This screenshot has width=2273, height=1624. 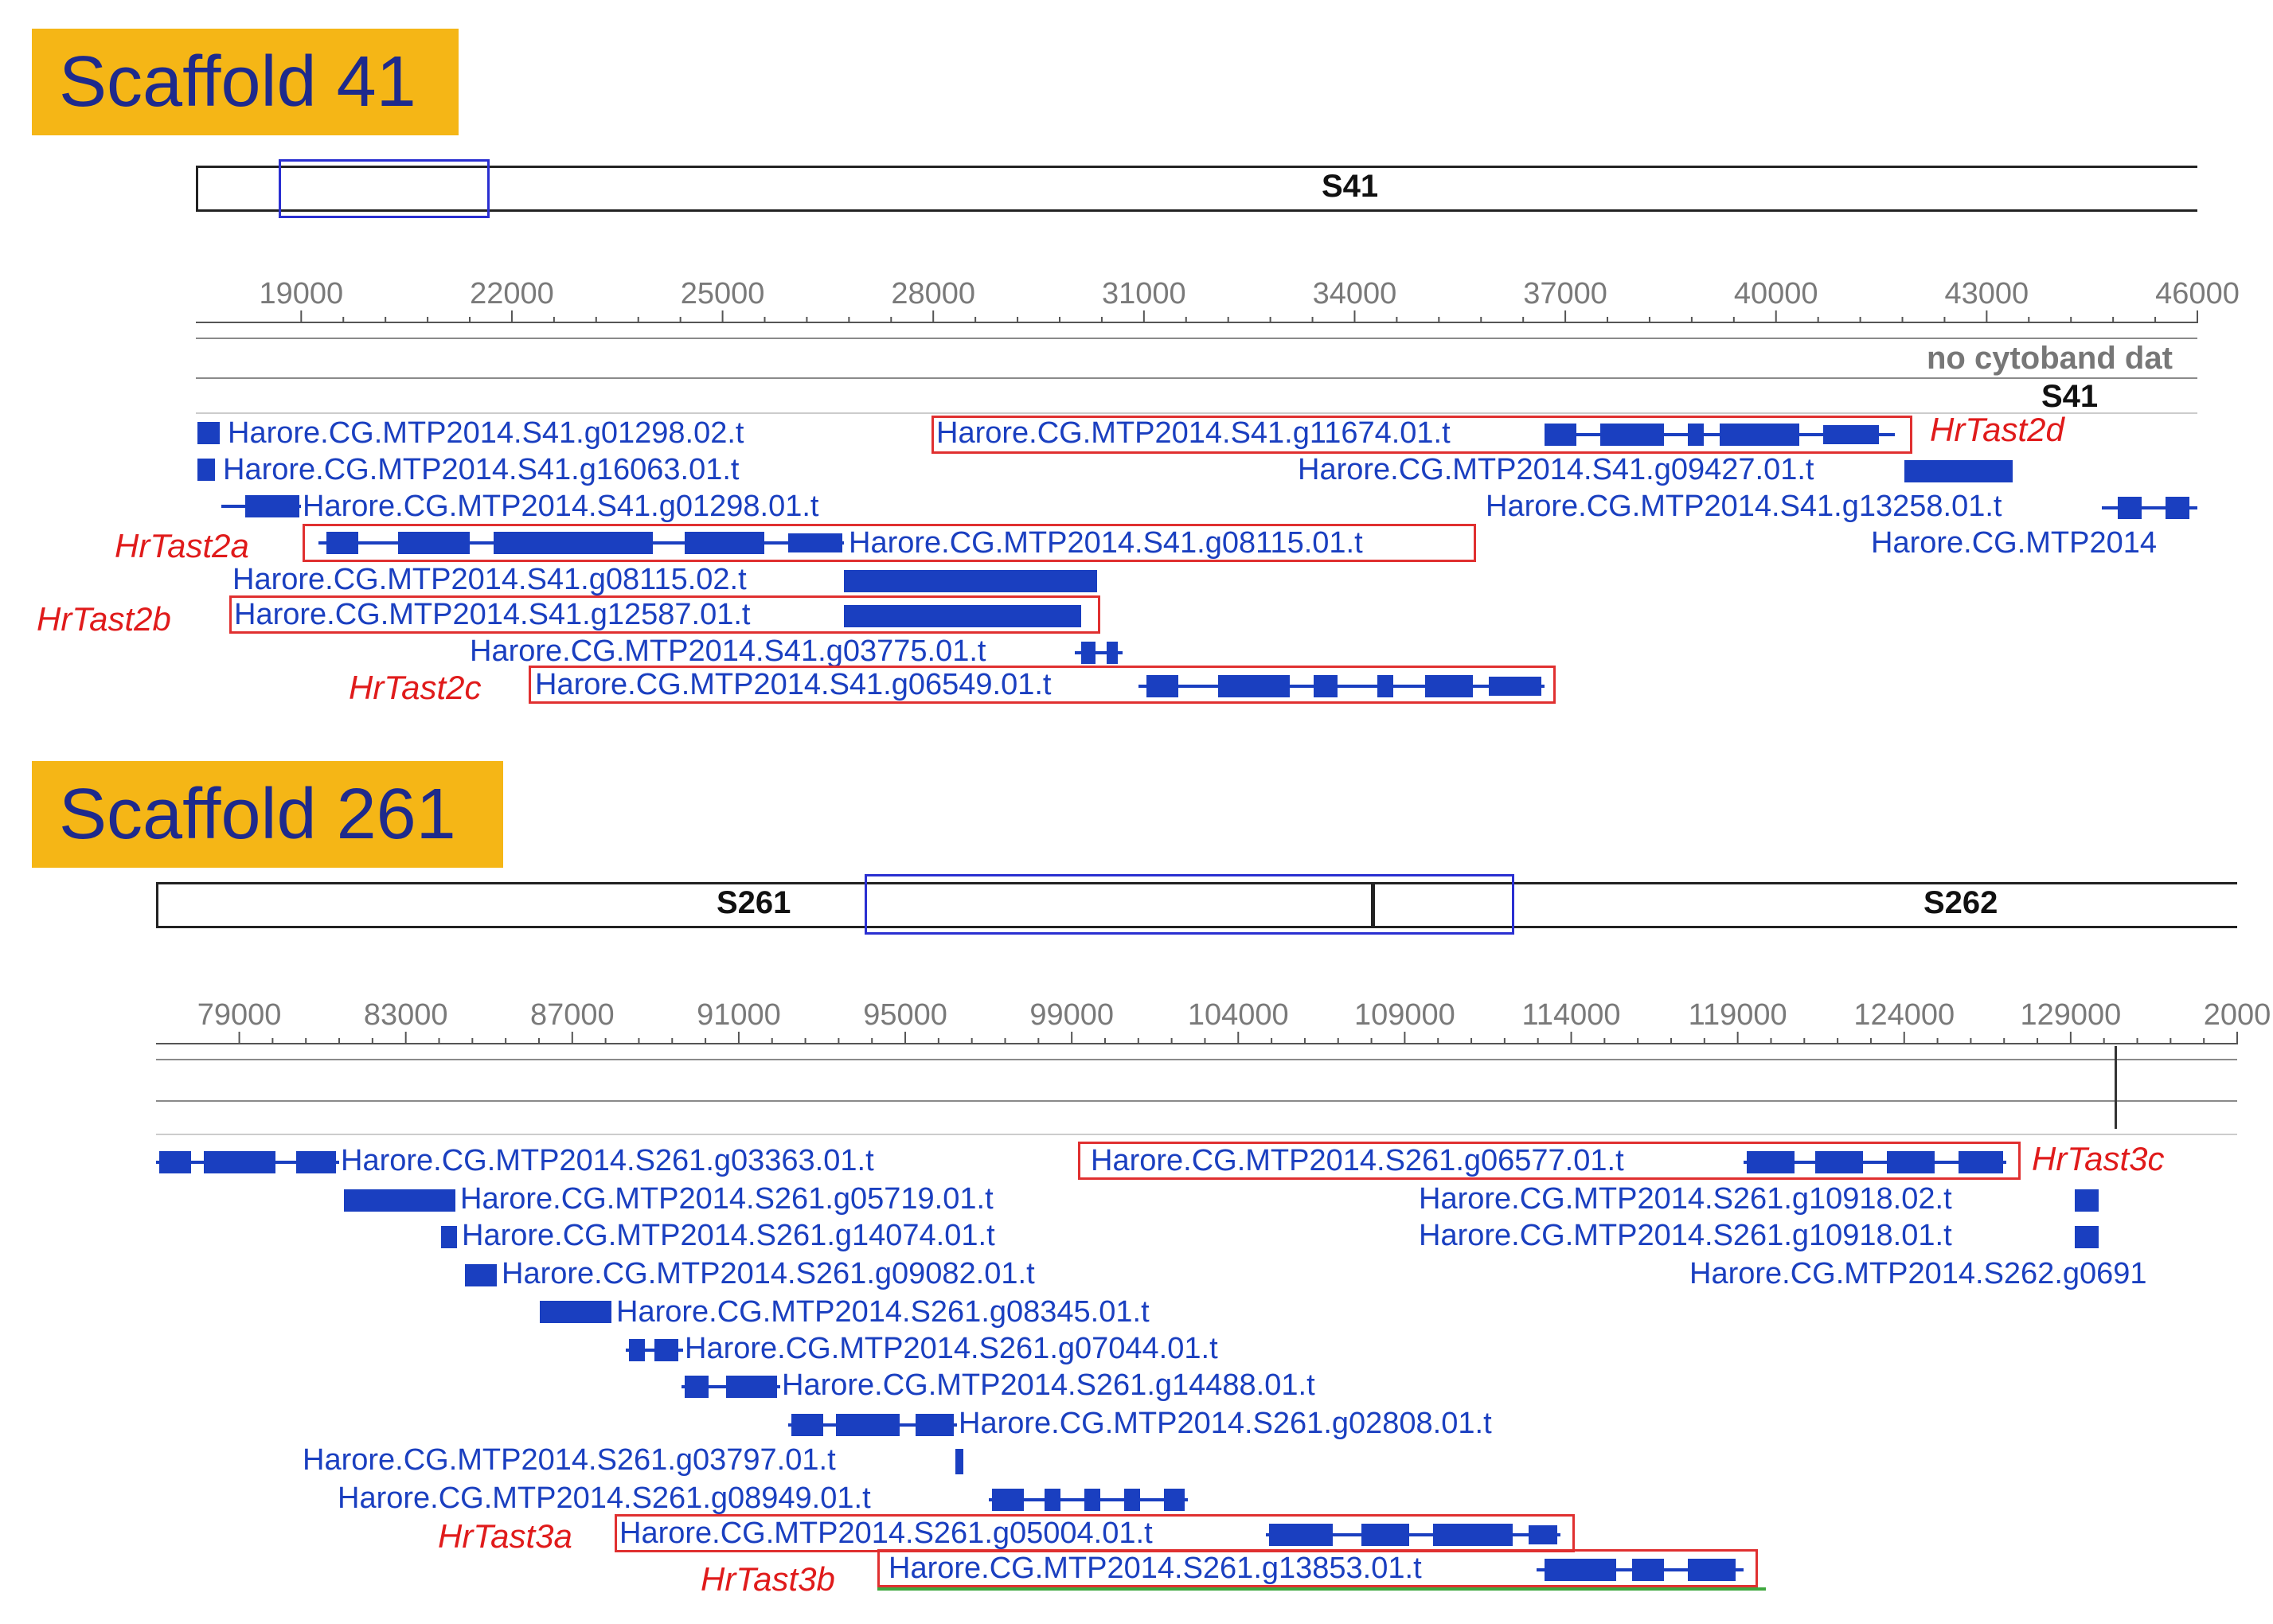 I want to click on s41-cytoband-text: no cytoband dat, so click(x=2050, y=358).